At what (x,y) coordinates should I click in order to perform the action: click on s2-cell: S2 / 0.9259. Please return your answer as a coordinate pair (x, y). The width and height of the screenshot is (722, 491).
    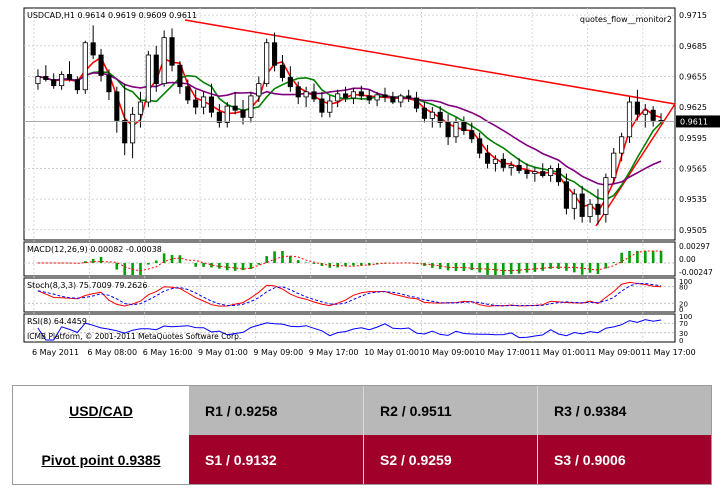
    Looking at the image, I should click on (450, 459).